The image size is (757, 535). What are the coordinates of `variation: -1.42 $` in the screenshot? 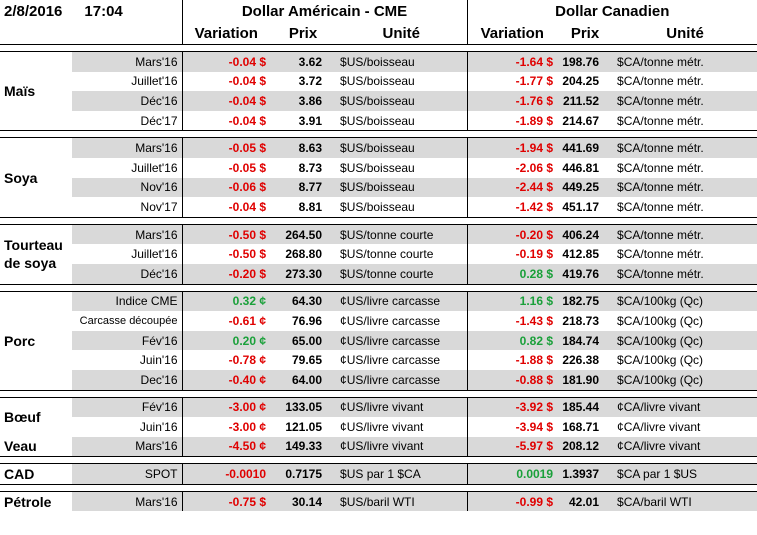 It's located at (512, 207).